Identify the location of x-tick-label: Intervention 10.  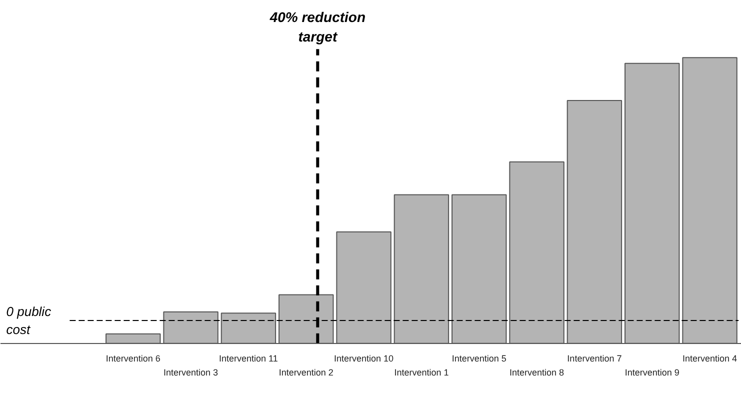
(364, 358).